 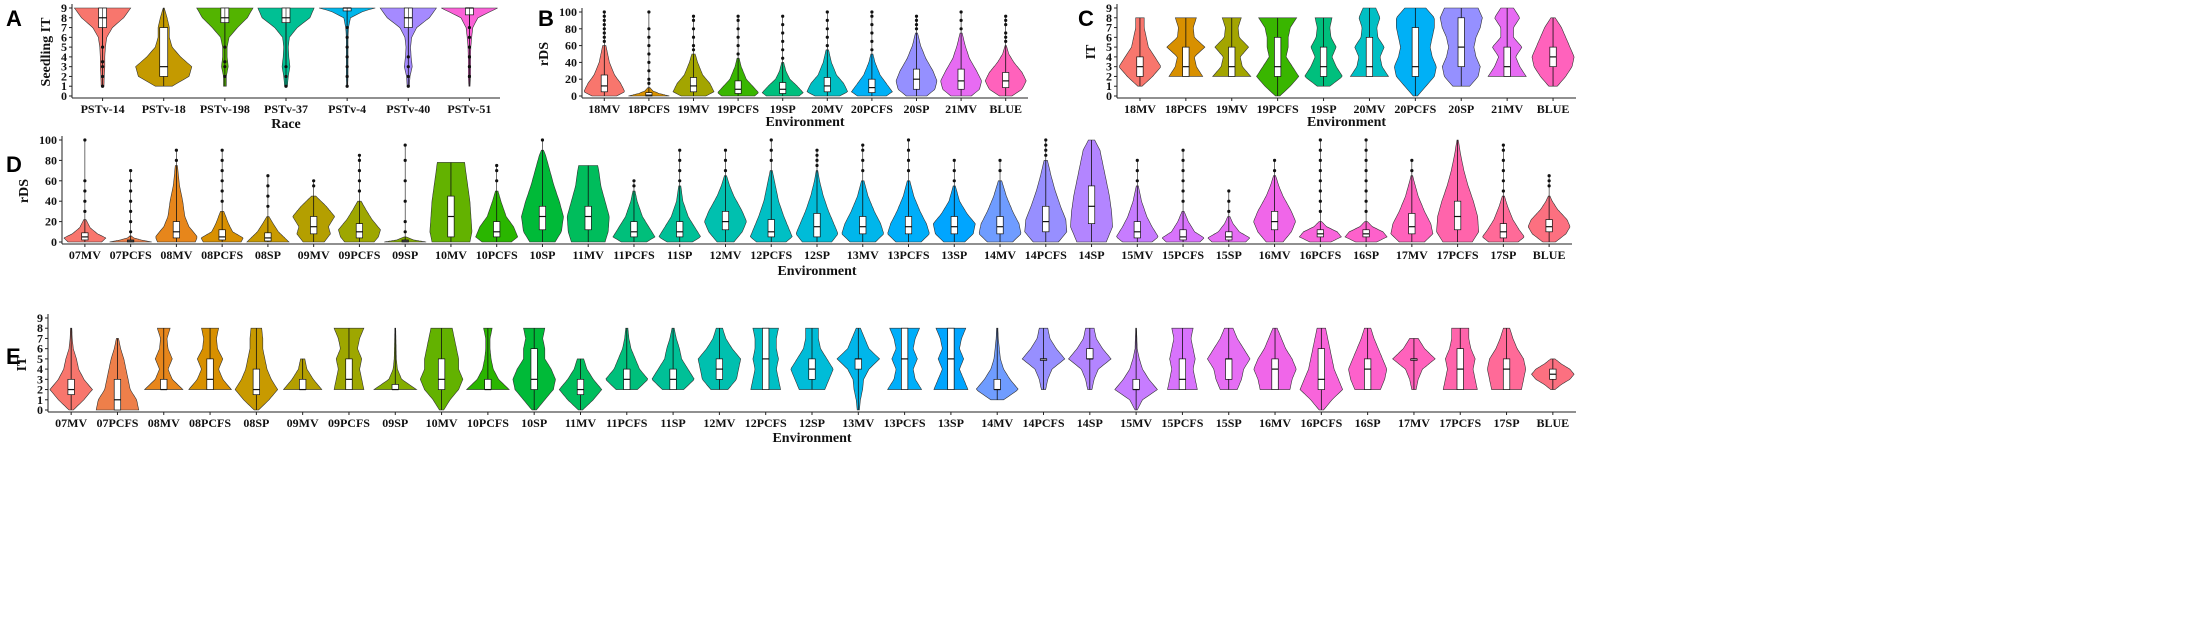 I want to click on x-tick-label: 16SP, so click(x=1366, y=255).